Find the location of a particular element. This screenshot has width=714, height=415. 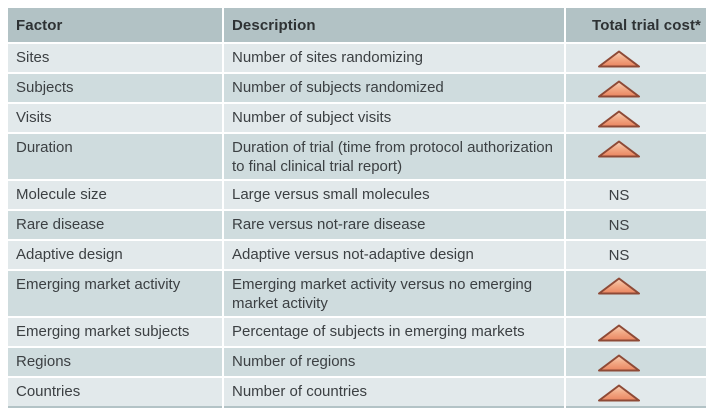

table-row: Countries Number of countries is located at coordinates (357, 393).